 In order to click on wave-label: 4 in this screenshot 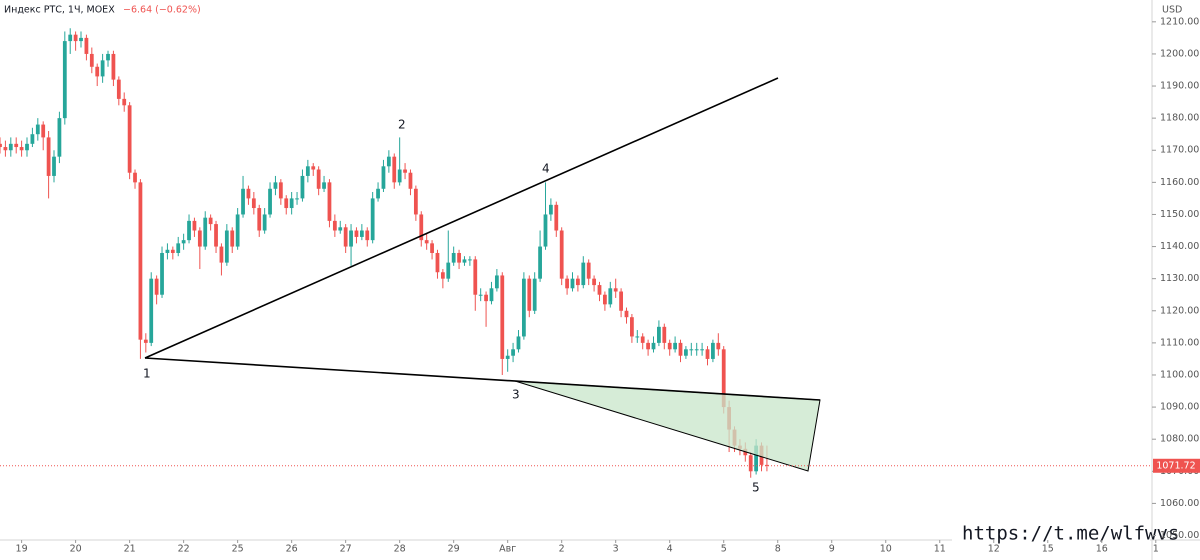, I will do `click(546, 169)`.